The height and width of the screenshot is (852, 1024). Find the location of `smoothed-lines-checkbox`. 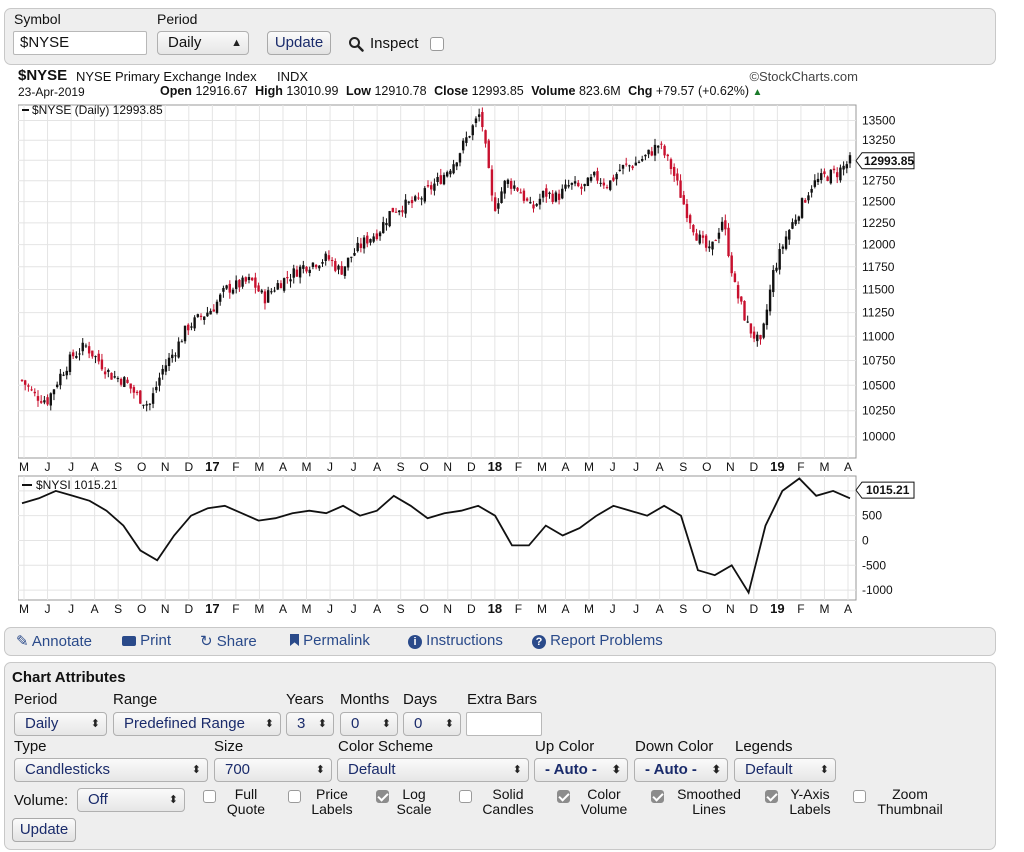

smoothed-lines-checkbox is located at coordinates (657, 796).